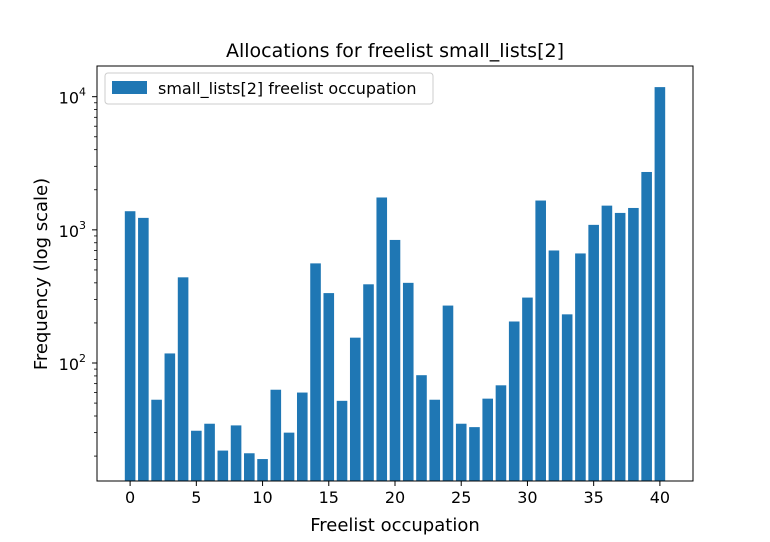  Describe the element at coordinates (129, 87) in the screenshot. I see `legend-swatch` at that location.